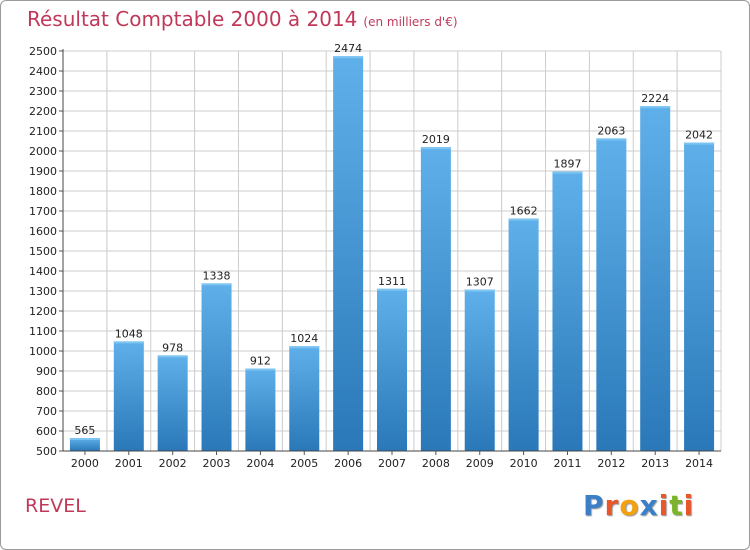 The height and width of the screenshot is (550, 750). What do you see at coordinates (46, 451) in the screenshot?
I see `y-tick-label: 500` at bounding box center [46, 451].